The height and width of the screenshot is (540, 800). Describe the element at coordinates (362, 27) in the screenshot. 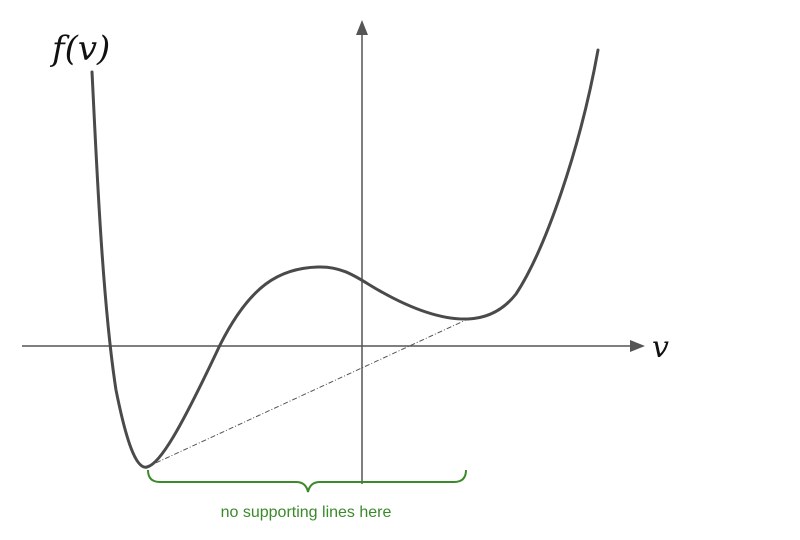

I see `y-axis-arrowhead` at that location.